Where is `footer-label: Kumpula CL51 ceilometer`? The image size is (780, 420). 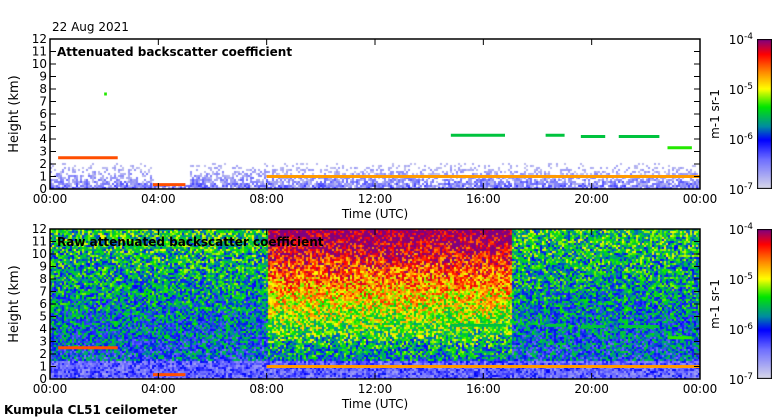 footer-label: Kumpula CL51 ceilometer is located at coordinates (90, 410).